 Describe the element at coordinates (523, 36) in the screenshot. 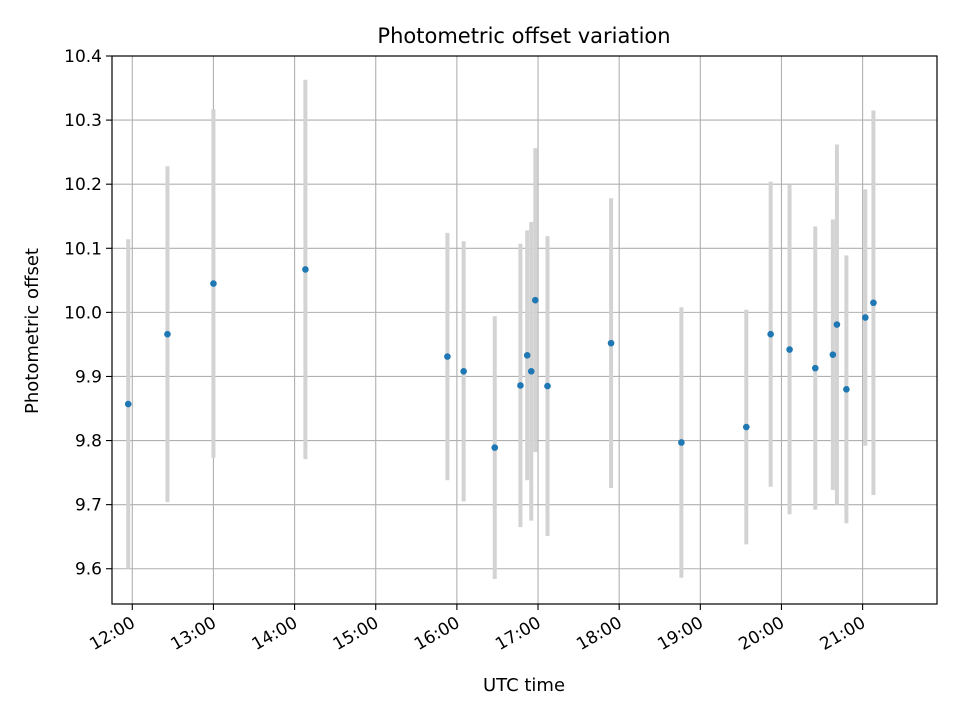

I see `chart-title: Photometric offset variation` at that location.